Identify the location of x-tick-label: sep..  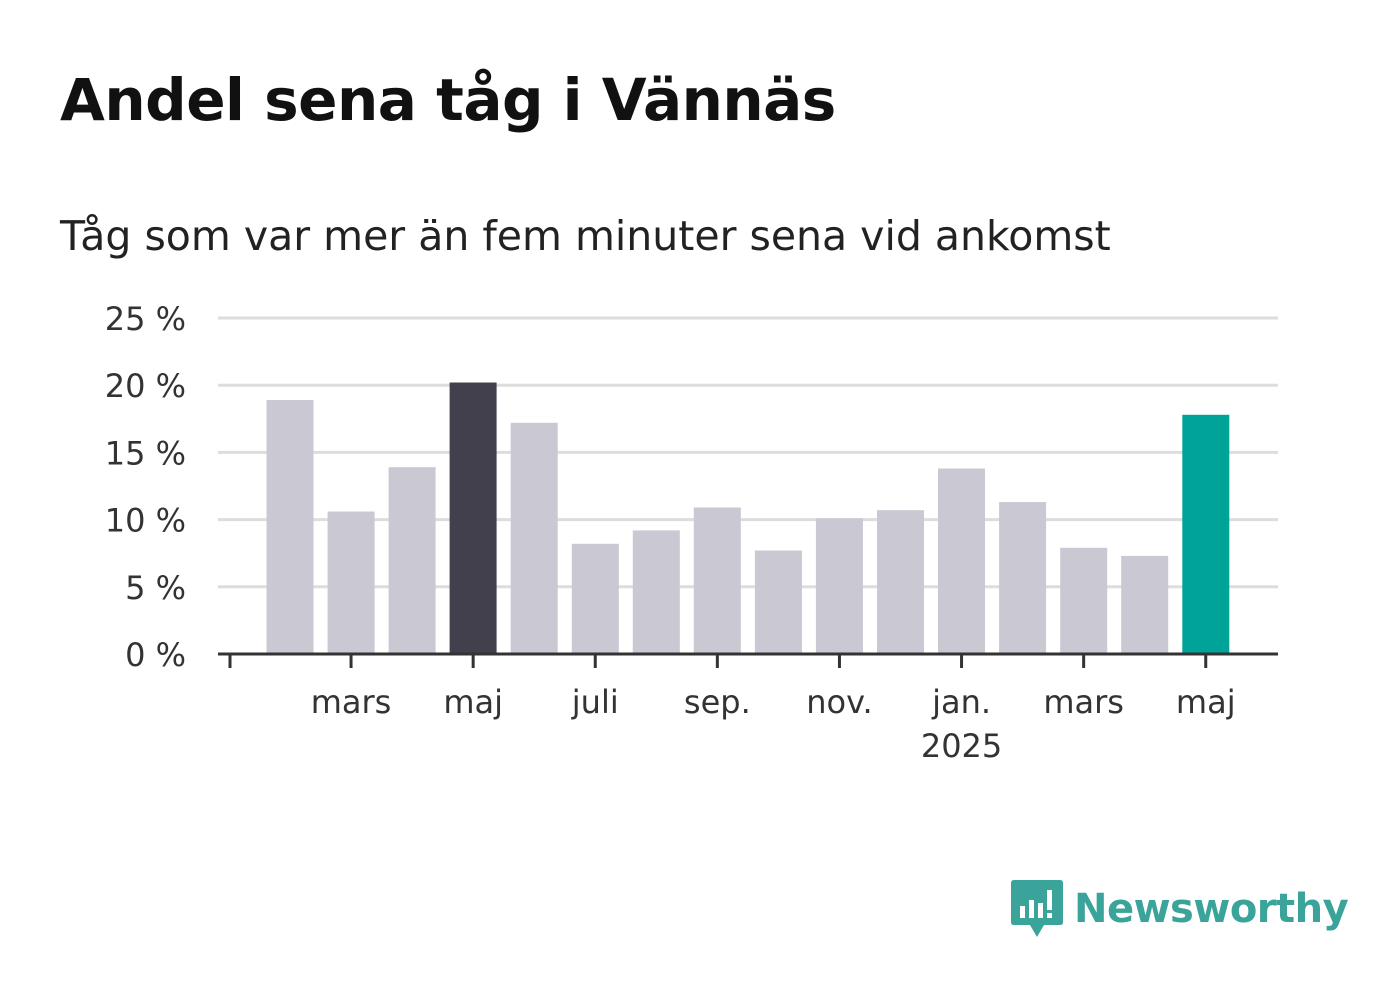
(717, 702).